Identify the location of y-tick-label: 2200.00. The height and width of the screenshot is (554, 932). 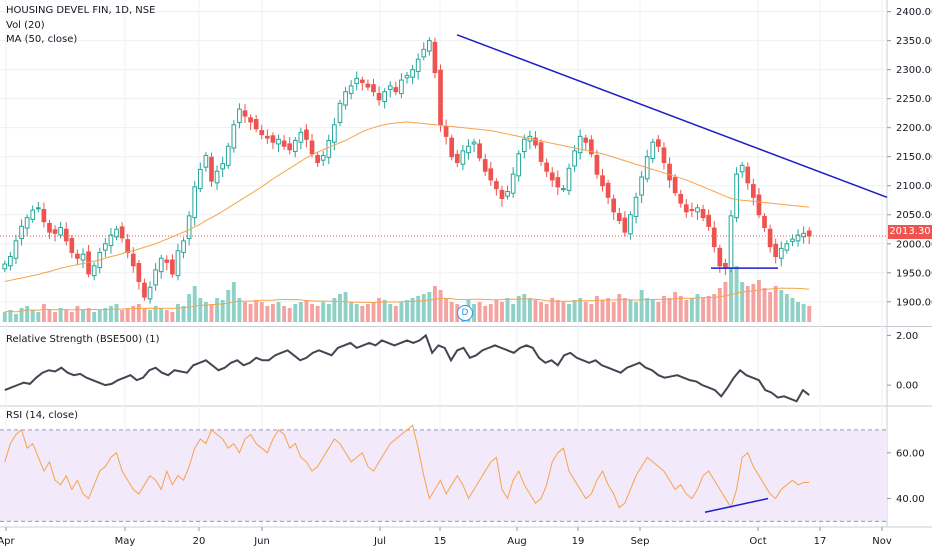
(914, 128).